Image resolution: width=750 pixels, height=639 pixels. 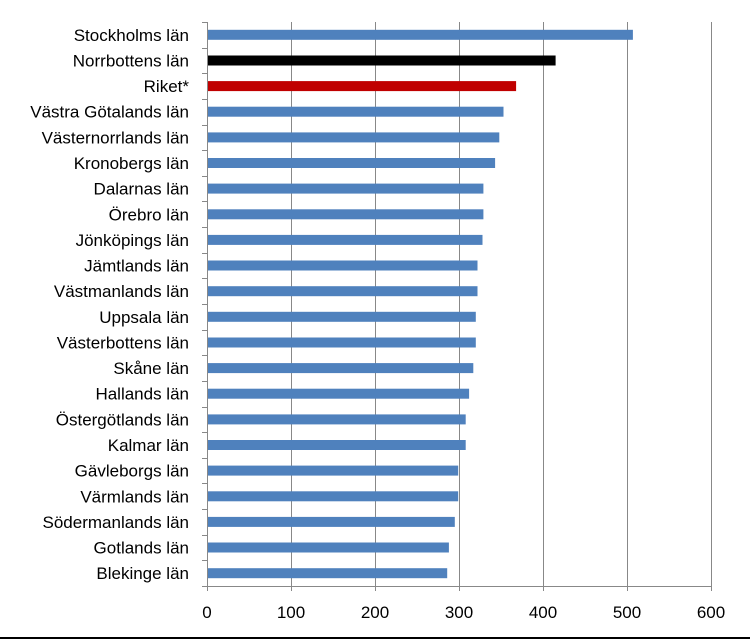 What do you see at coordinates (122, 419) in the screenshot?
I see `category-label: Östergötlands län` at bounding box center [122, 419].